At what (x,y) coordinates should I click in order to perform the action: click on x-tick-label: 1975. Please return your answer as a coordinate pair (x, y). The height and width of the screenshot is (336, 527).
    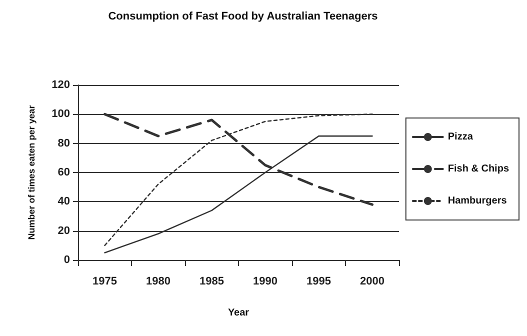
    Looking at the image, I should click on (104, 282).